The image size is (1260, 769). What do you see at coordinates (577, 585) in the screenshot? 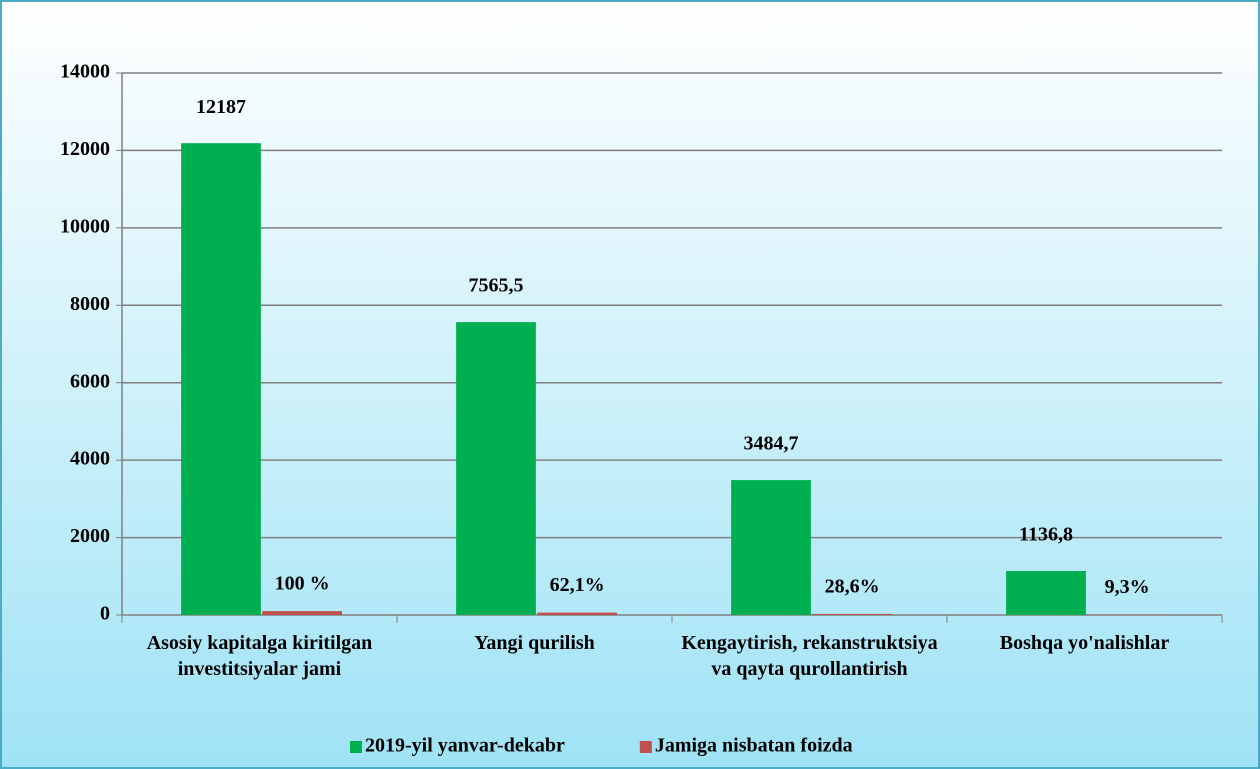
I see `data-label: 62,1%` at bounding box center [577, 585].